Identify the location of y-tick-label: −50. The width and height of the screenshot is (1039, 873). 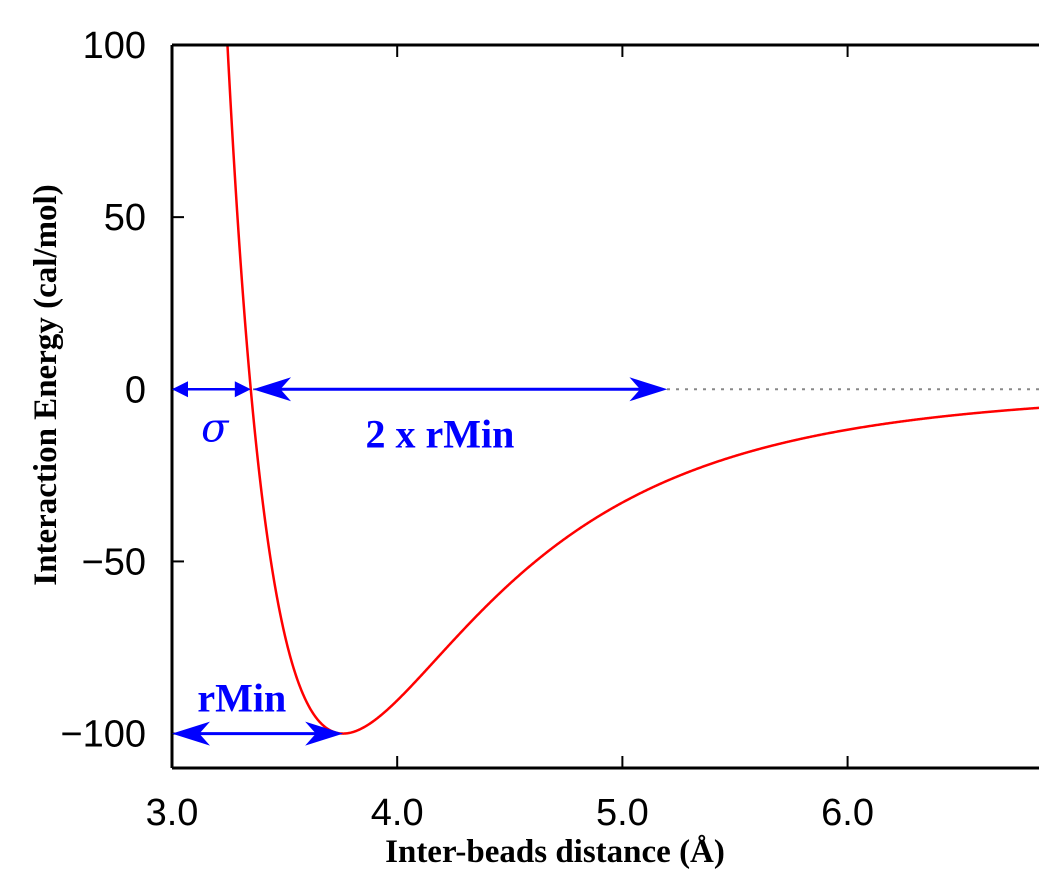
(114, 562).